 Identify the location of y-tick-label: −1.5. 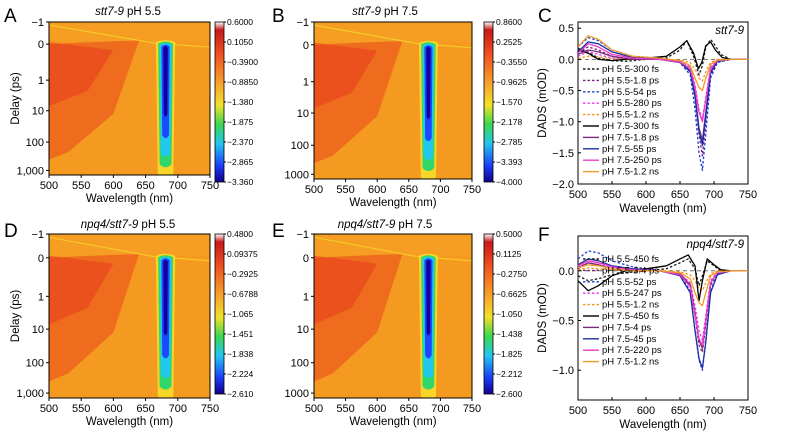
(563, 154).